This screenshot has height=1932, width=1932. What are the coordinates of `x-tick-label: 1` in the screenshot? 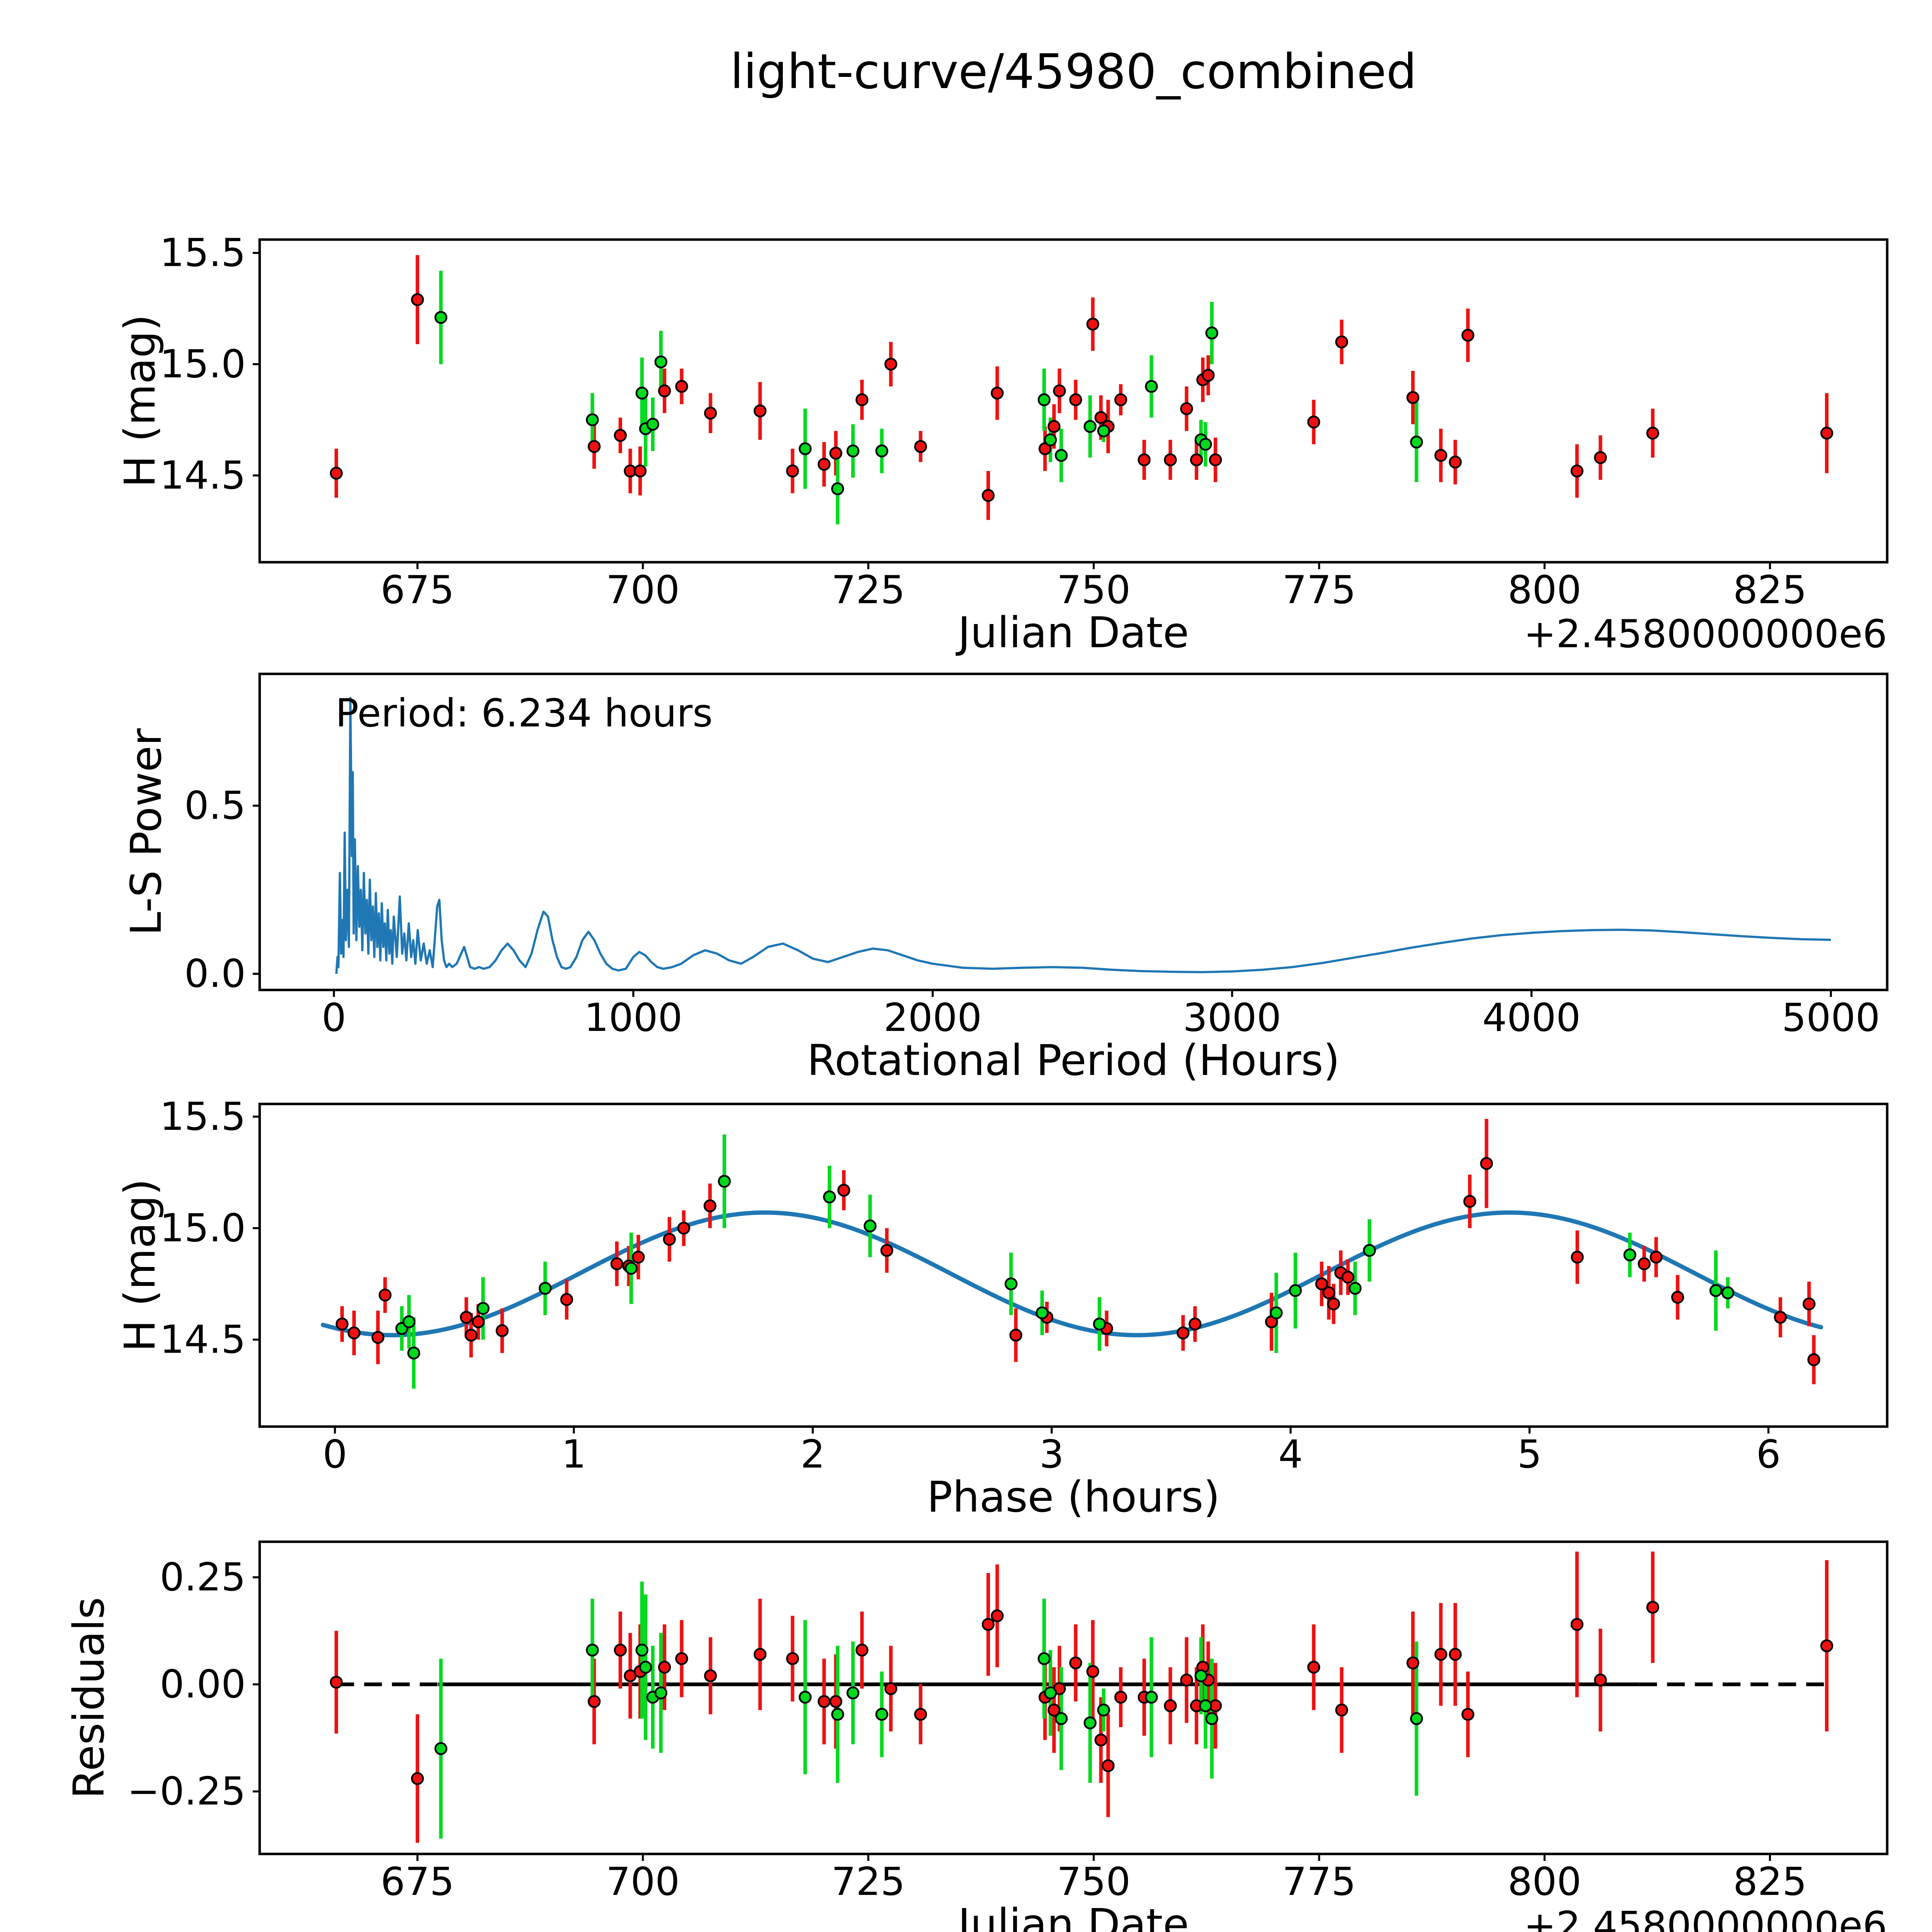 It's located at (574, 1454).